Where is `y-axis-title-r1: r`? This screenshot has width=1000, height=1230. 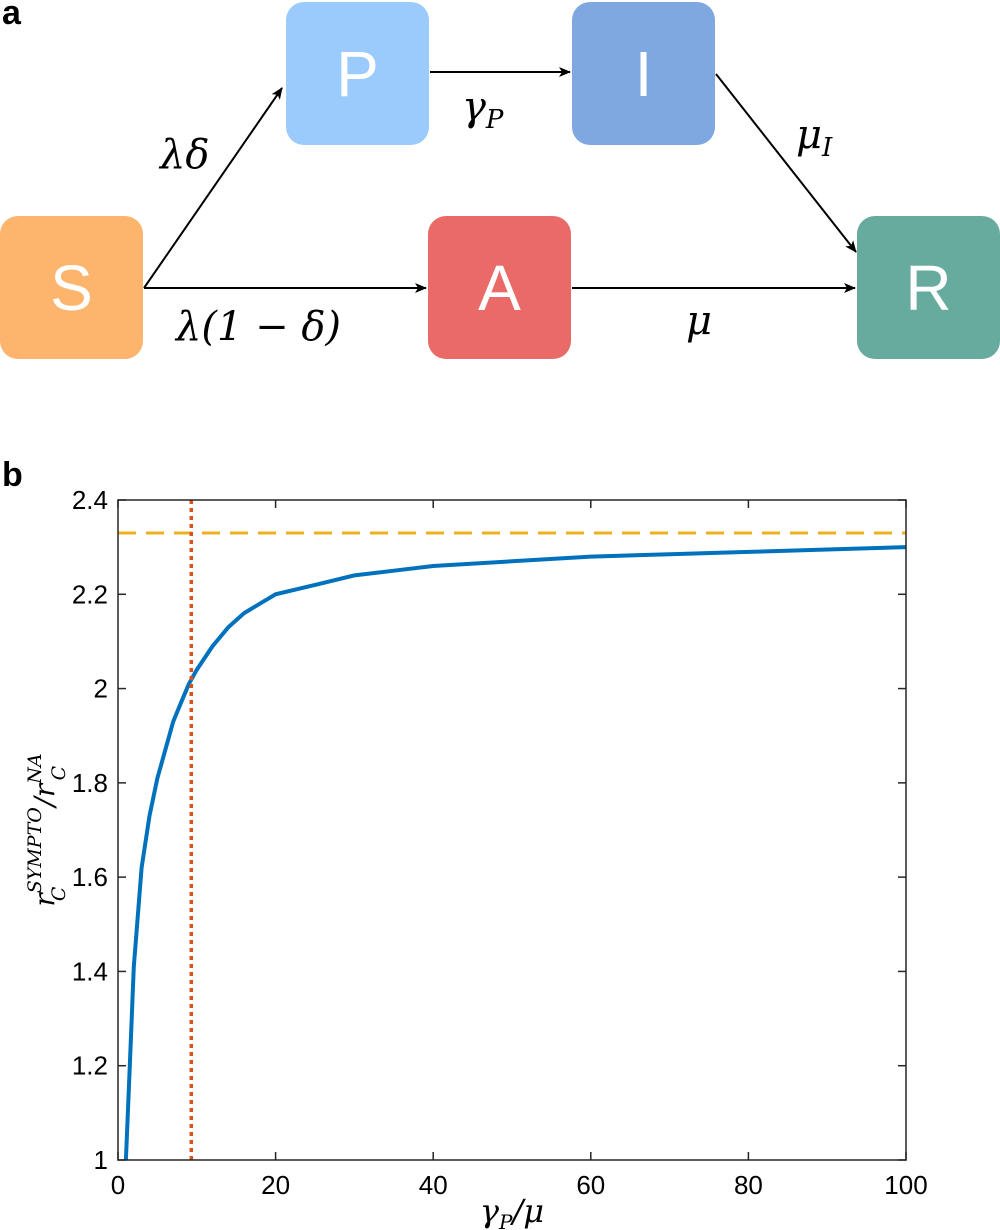 y-axis-title-r1: r is located at coordinates (44, 899).